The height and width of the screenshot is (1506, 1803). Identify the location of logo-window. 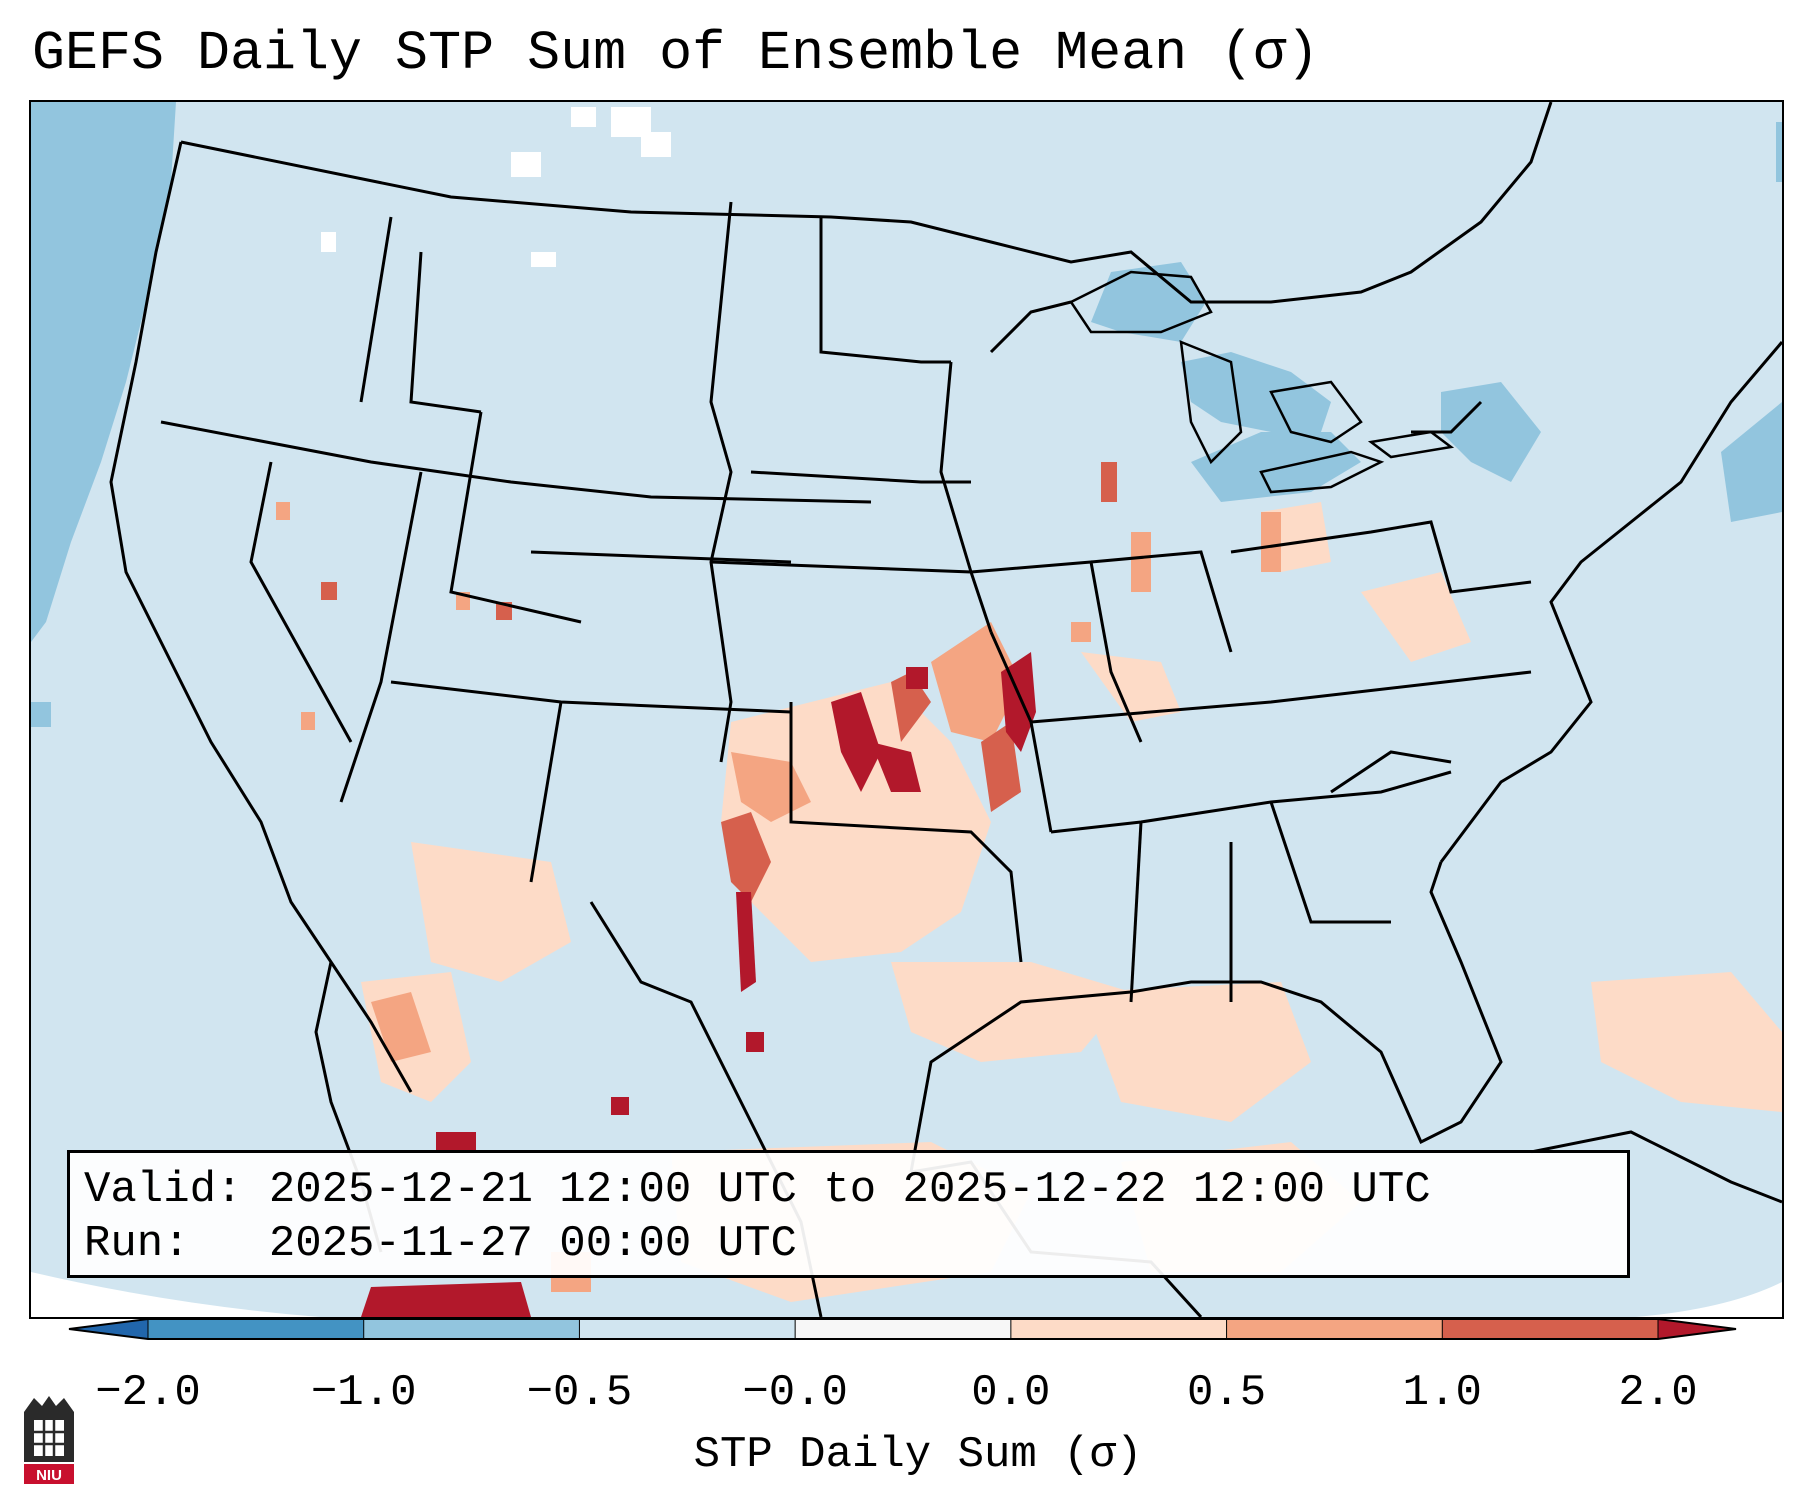
(49, 1438).